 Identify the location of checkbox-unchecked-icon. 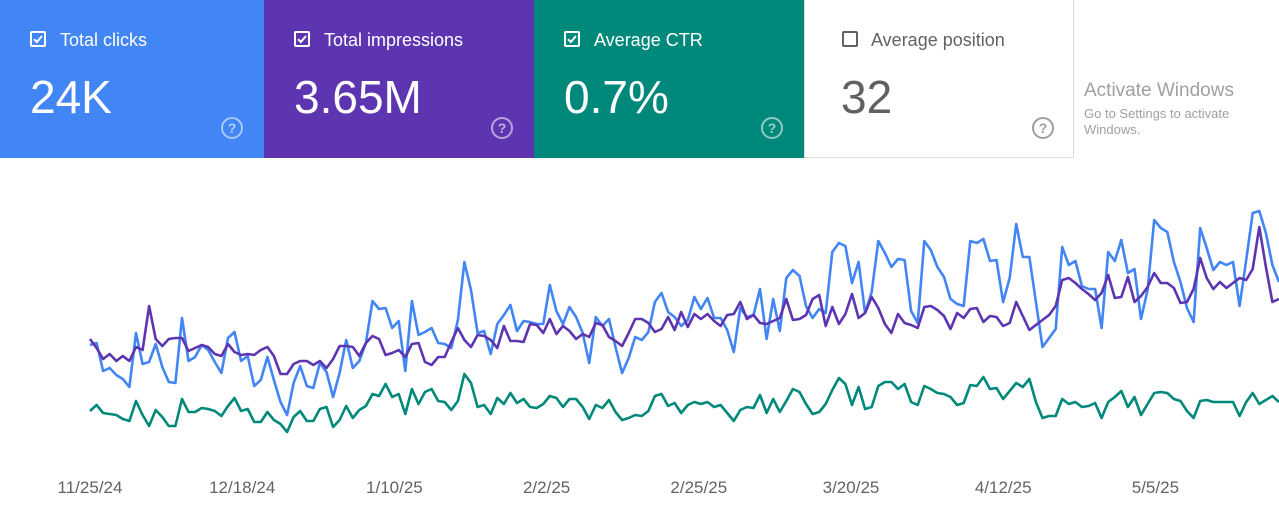
(850, 39).